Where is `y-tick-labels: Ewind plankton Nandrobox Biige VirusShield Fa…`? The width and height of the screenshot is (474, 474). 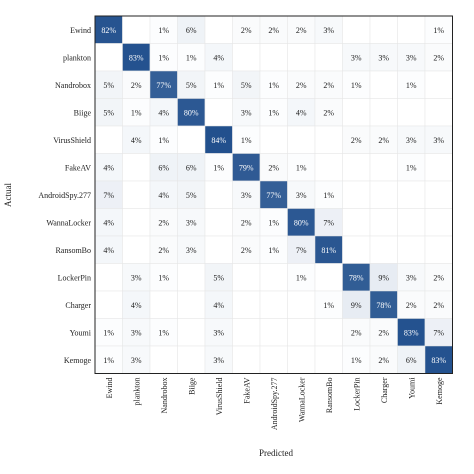 y-tick-labels: Ewind plankton Nandrobox Biige VirusShield Fa… is located at coordinates (64, 195).